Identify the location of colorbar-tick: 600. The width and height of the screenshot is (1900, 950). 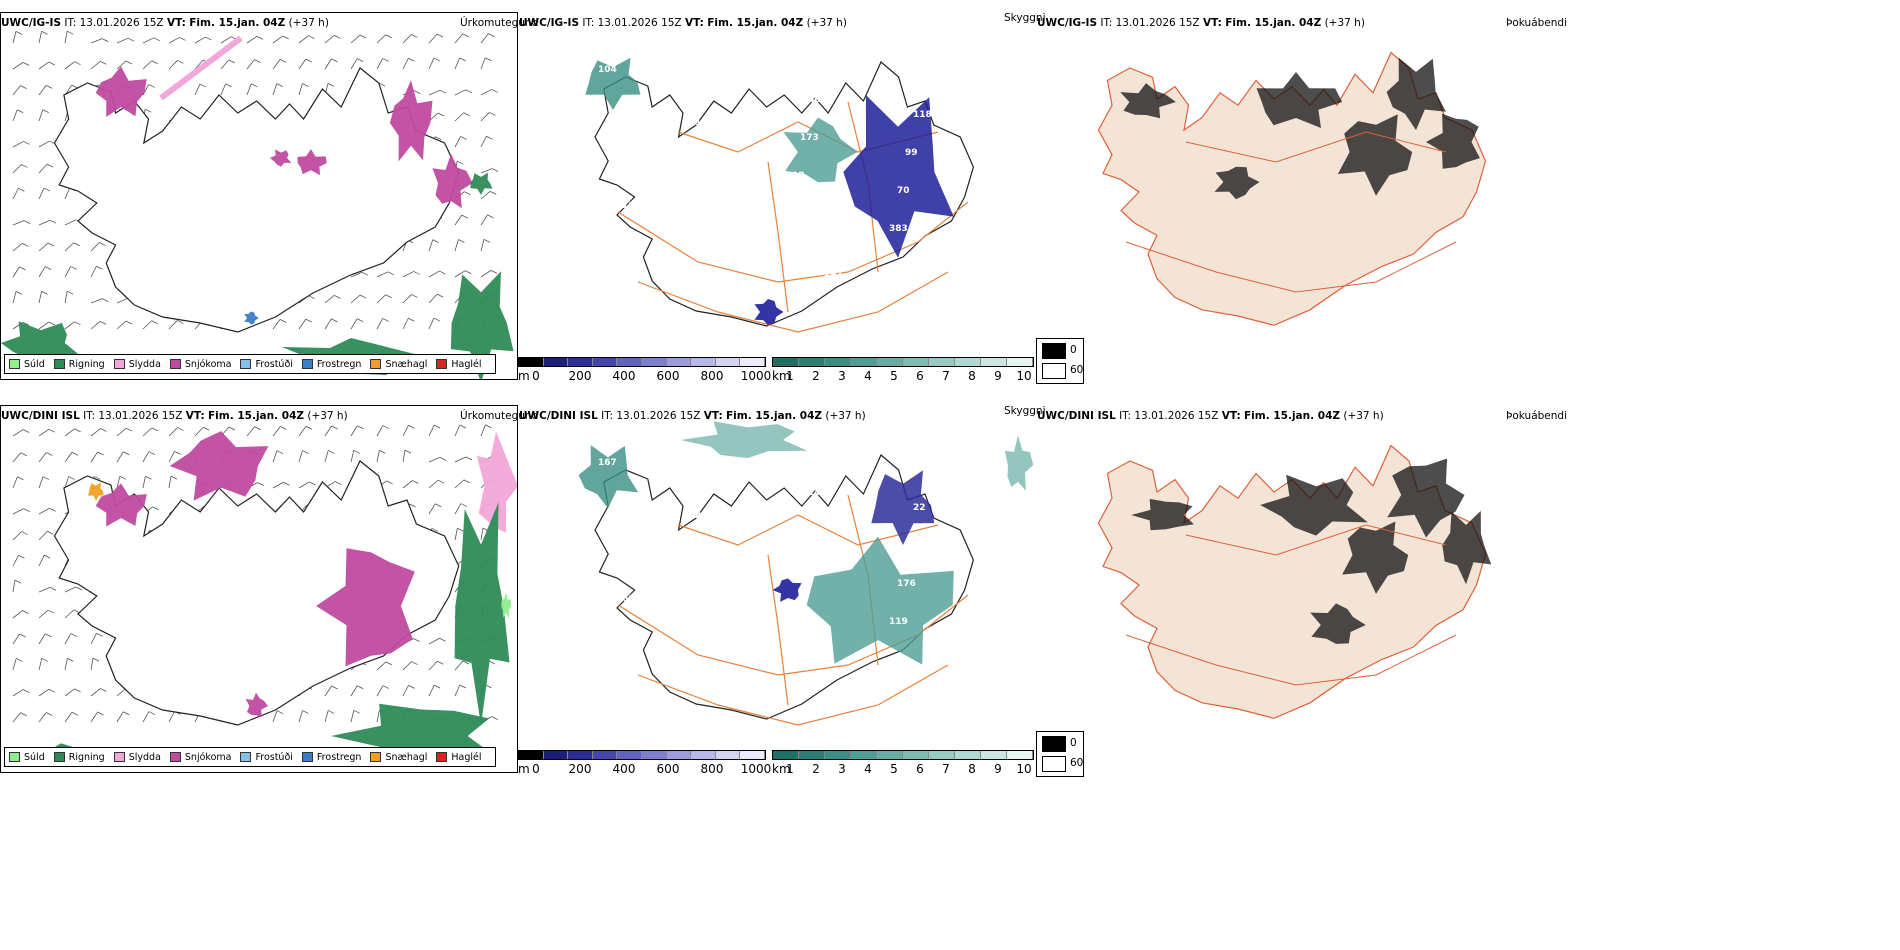
(668, 769).